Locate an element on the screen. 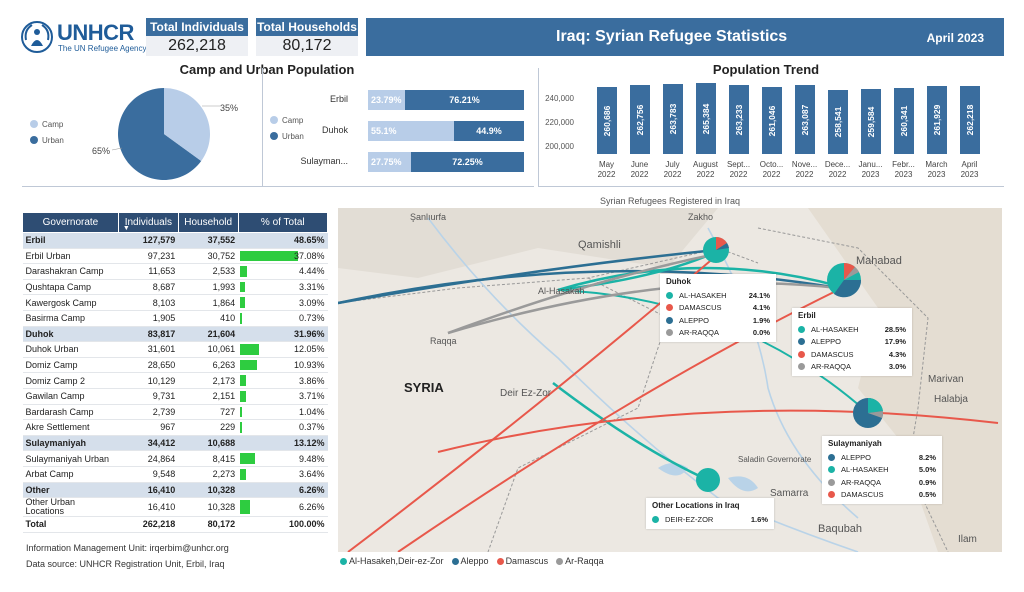 The height and width of the screenshot is (592, 1024). origin-pct: 24.1% is located at coordinates (759, 295).